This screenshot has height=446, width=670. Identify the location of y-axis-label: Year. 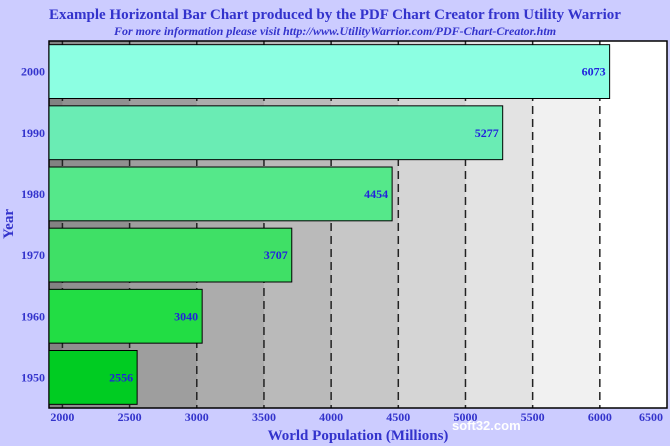
(9, 224).